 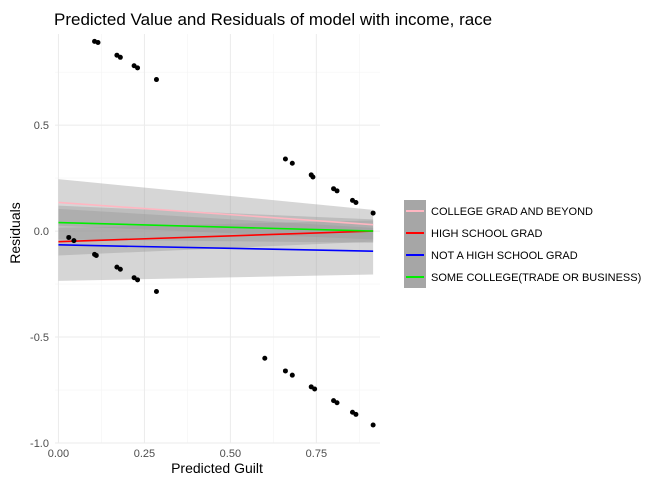 I want to click on x-tick-label: 0.25, so click(x=144, y=454).